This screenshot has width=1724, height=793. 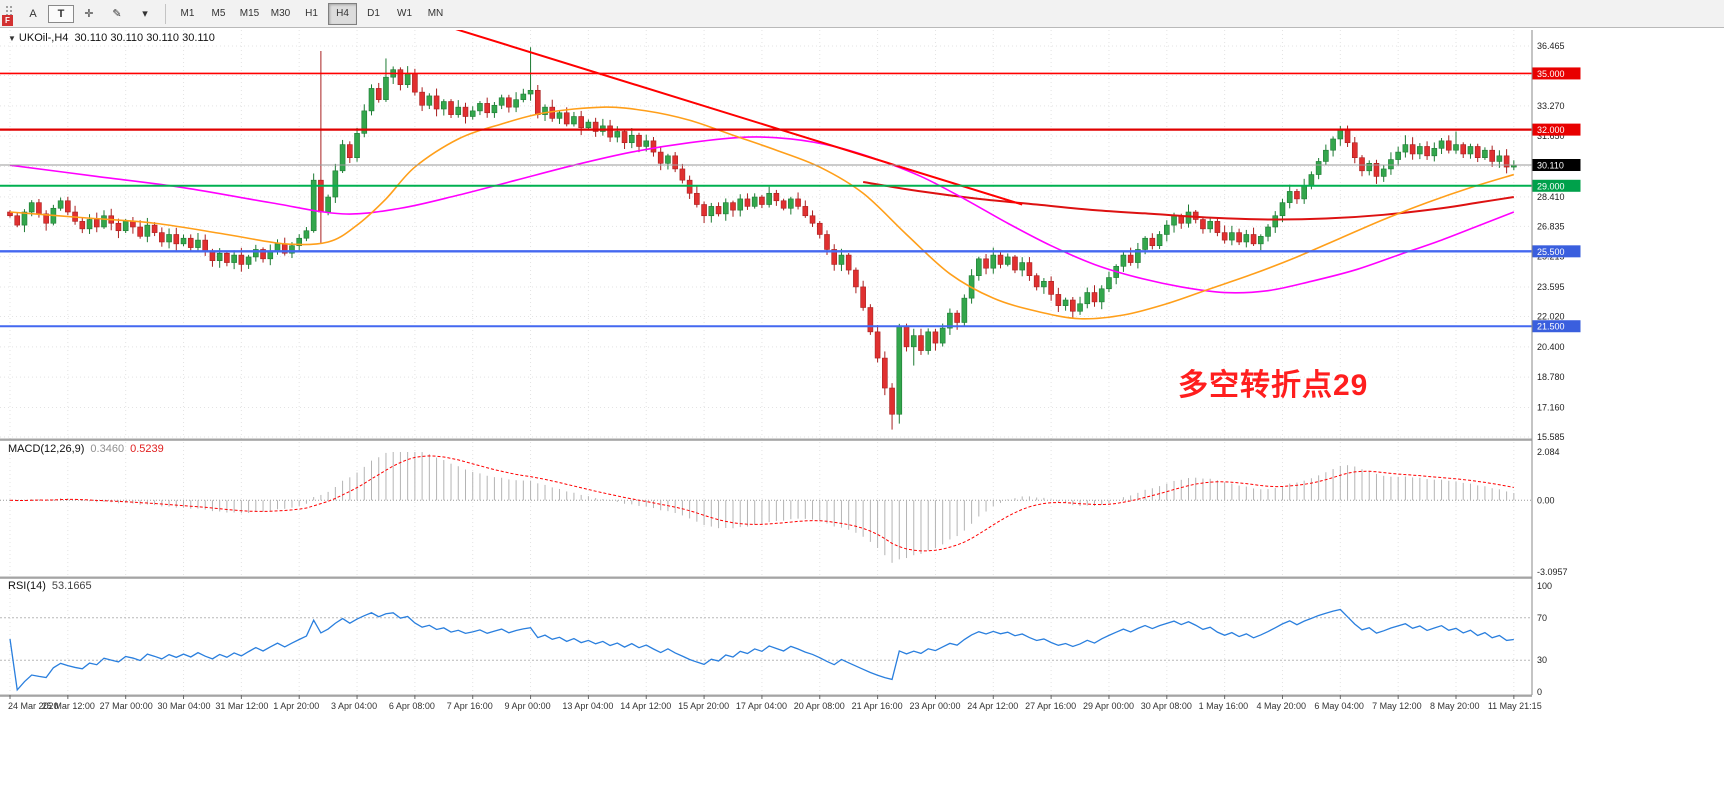 I want to click on svg-text: 22.020, so click(x=1551, y=316).